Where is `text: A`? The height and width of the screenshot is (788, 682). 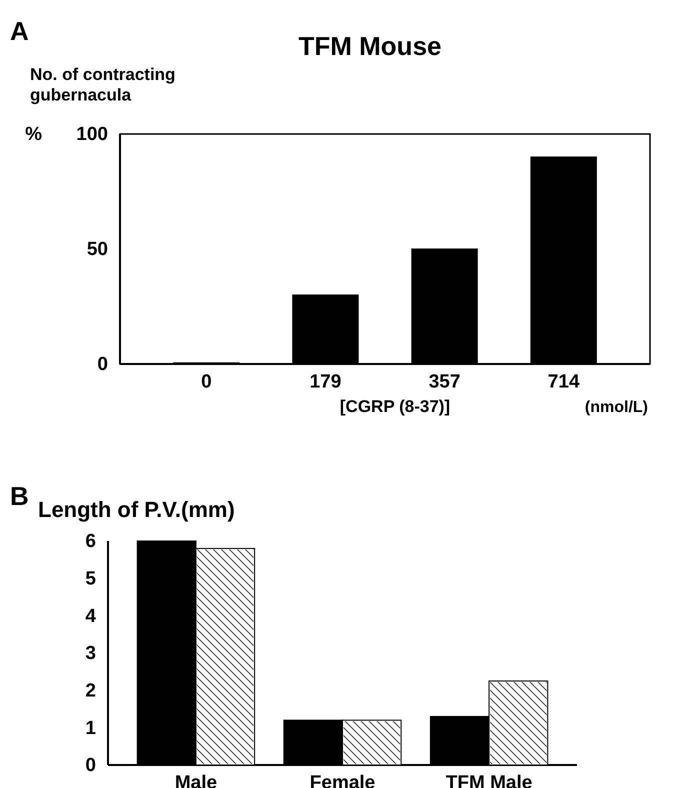 text: A is located at coordinates (19, 31).